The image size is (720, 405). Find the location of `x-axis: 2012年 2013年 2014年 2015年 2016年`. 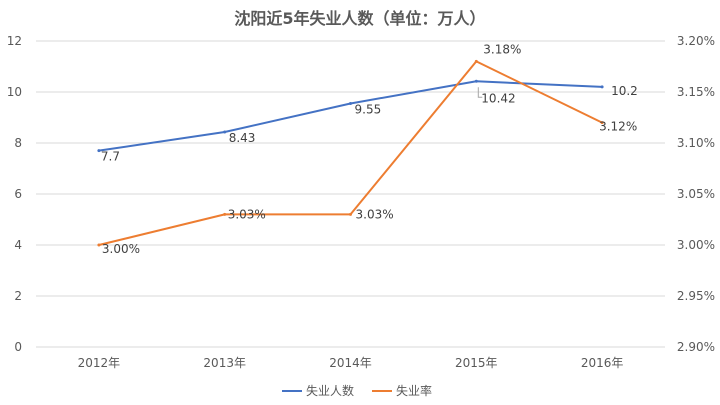

x-axis: 2012年 2013年 2014年 2015年 2016年 is located at coordinates (351, 363).